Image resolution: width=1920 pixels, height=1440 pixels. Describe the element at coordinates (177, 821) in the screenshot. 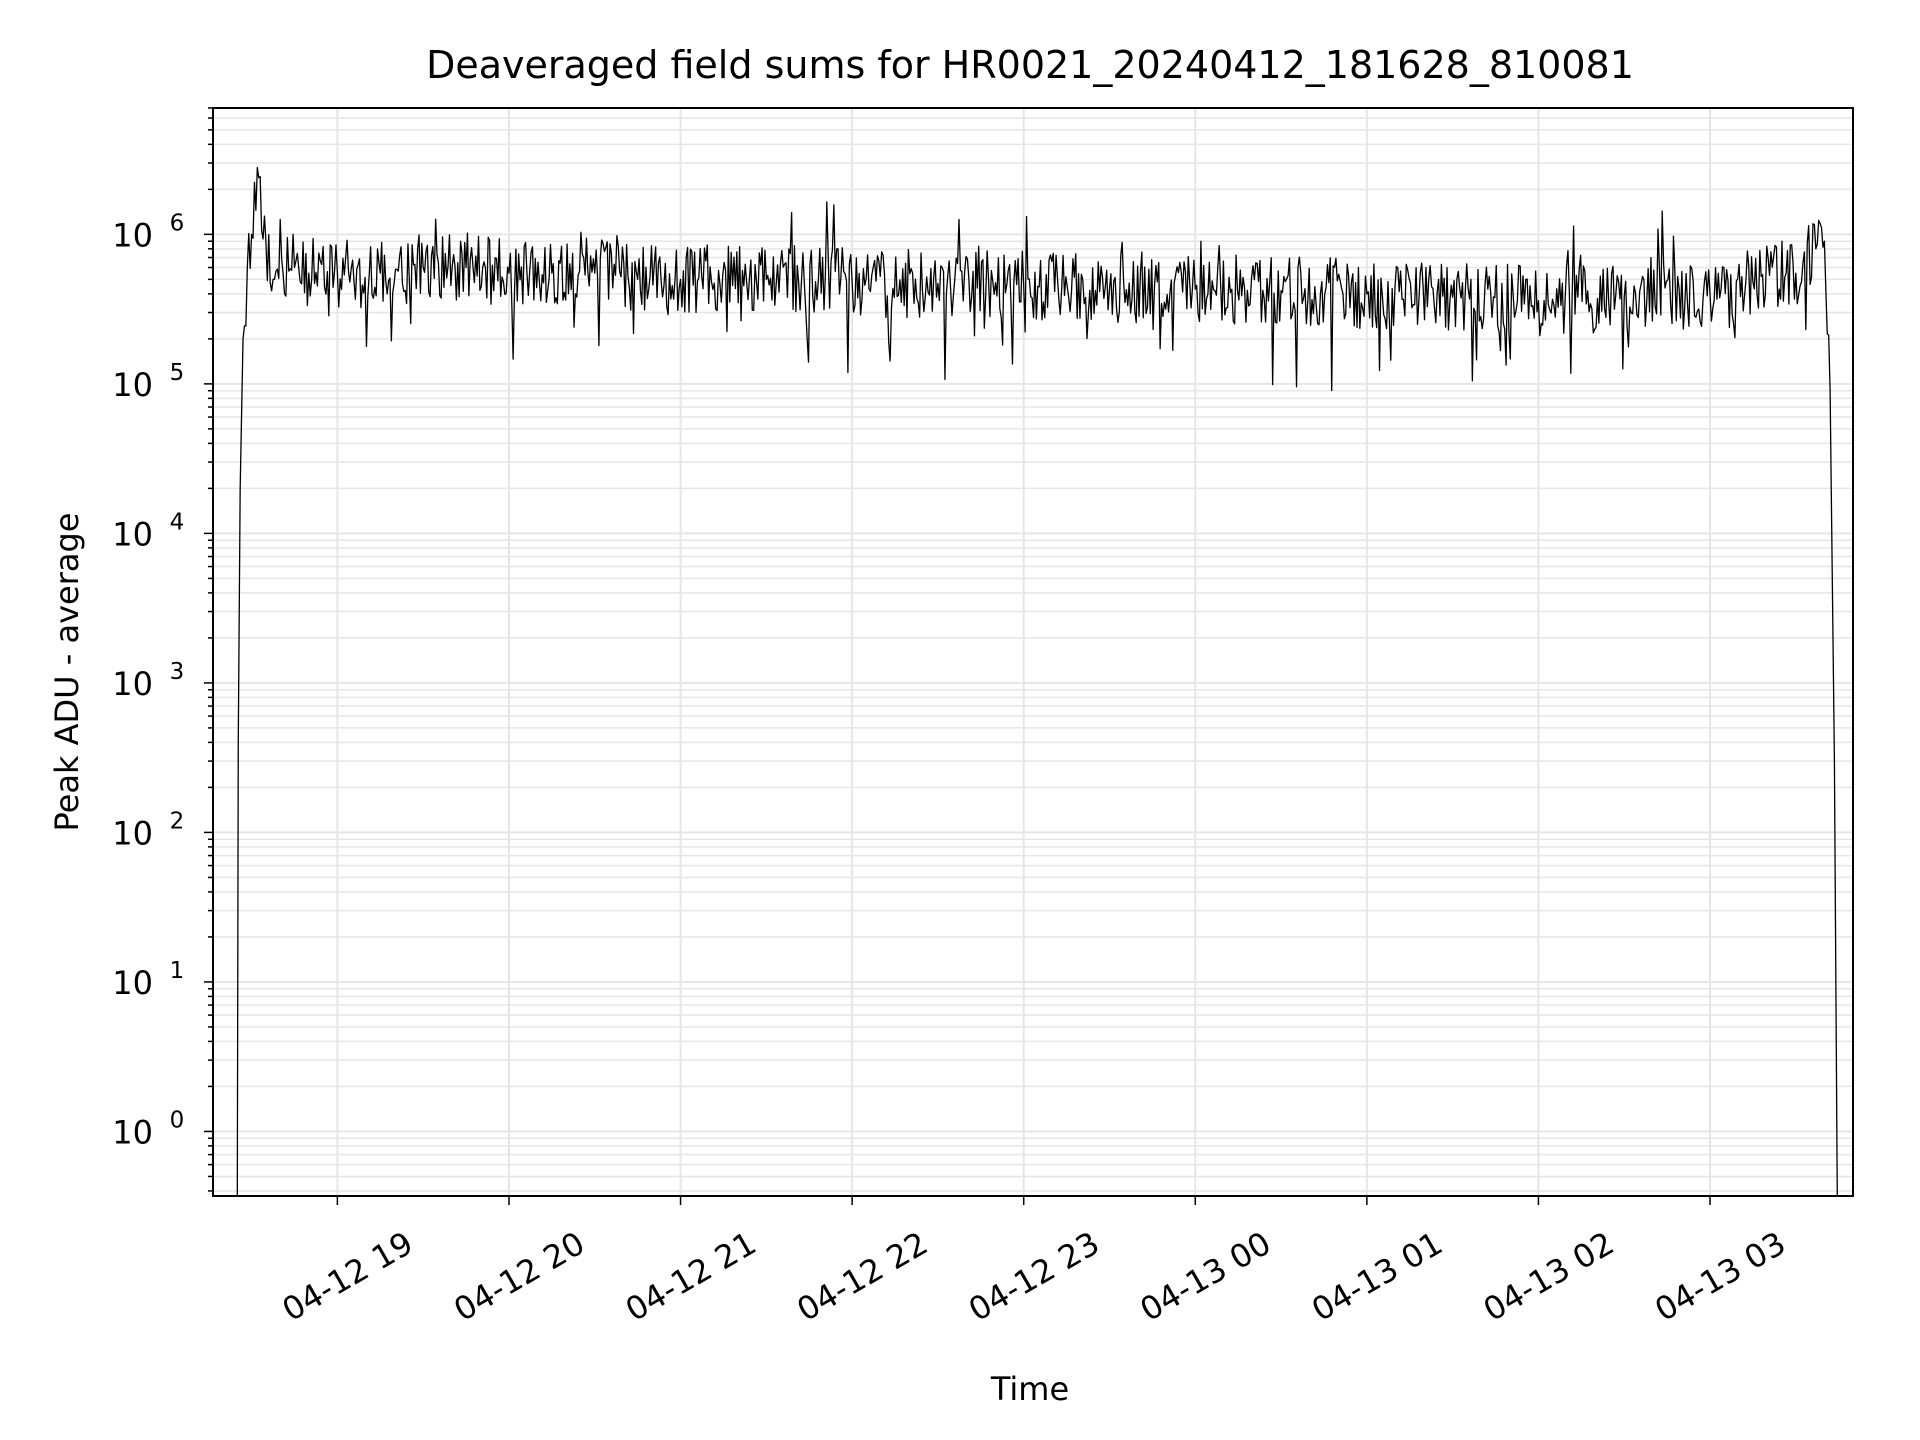

I see `y-tick-label-exponent: 2` at that location.